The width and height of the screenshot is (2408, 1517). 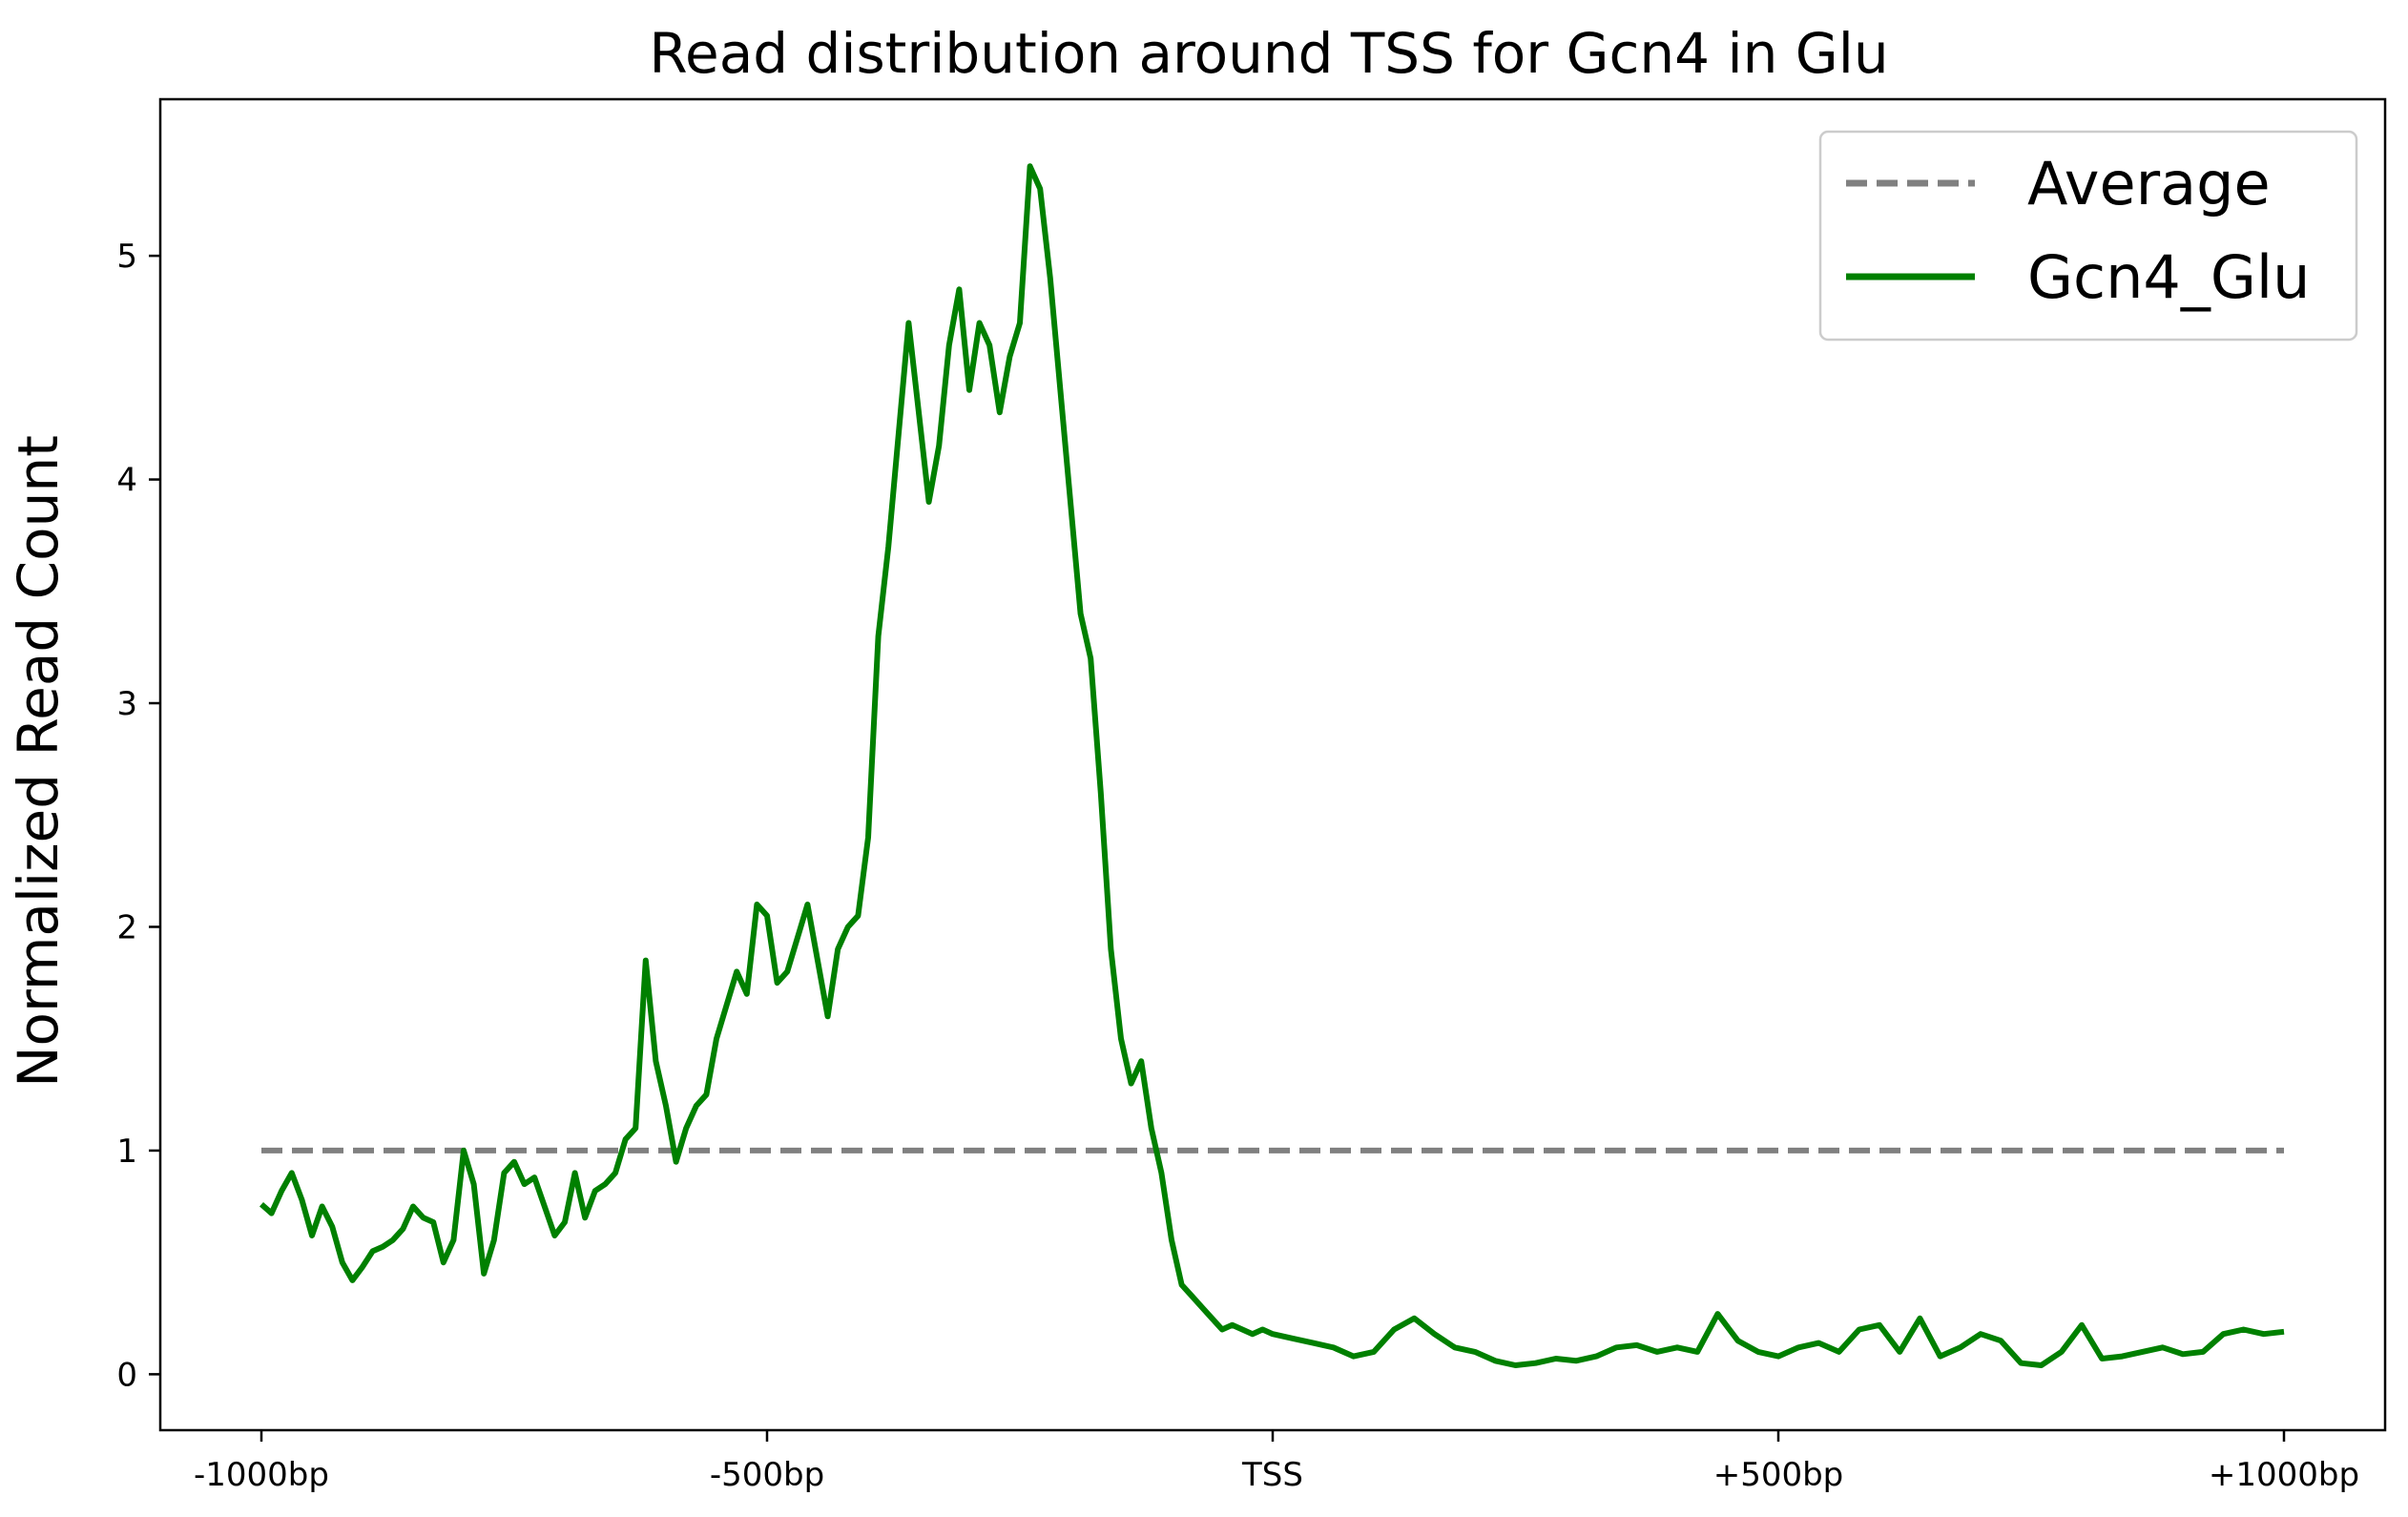 I want to click on x-tick-label: +500bp, so click(x=1778, y=1475).